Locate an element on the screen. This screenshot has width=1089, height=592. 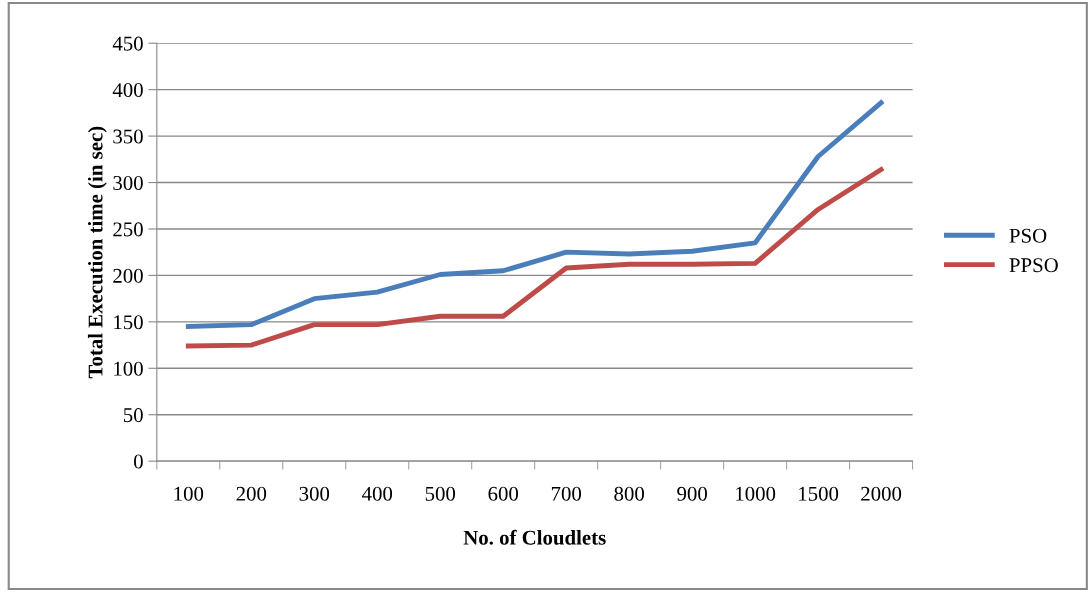
x-tick-label: 1000 is located at coordinates (756, 493).